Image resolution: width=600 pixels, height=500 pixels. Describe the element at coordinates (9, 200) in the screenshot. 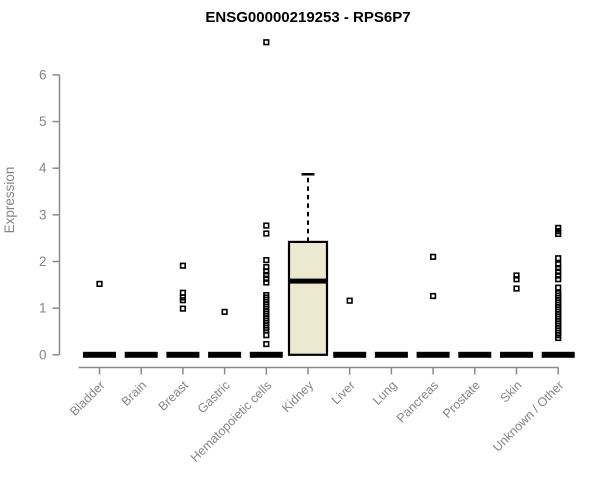

I see `y-axis-label: Expression` at that location.